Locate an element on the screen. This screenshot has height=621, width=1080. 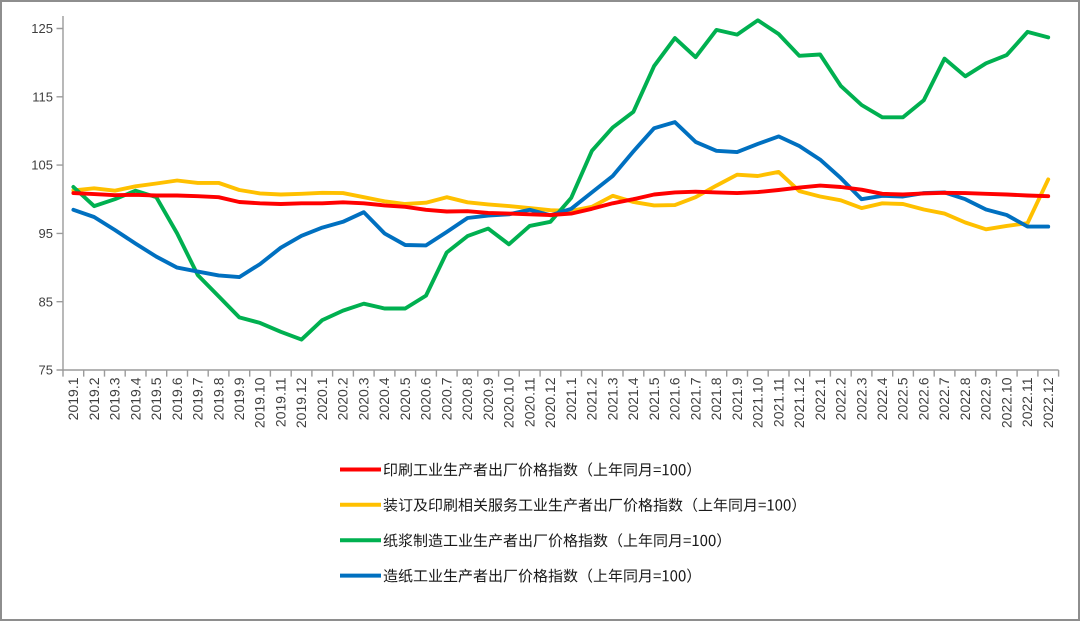
svg-text: 2020.7 is located at coordinates (446, 398).